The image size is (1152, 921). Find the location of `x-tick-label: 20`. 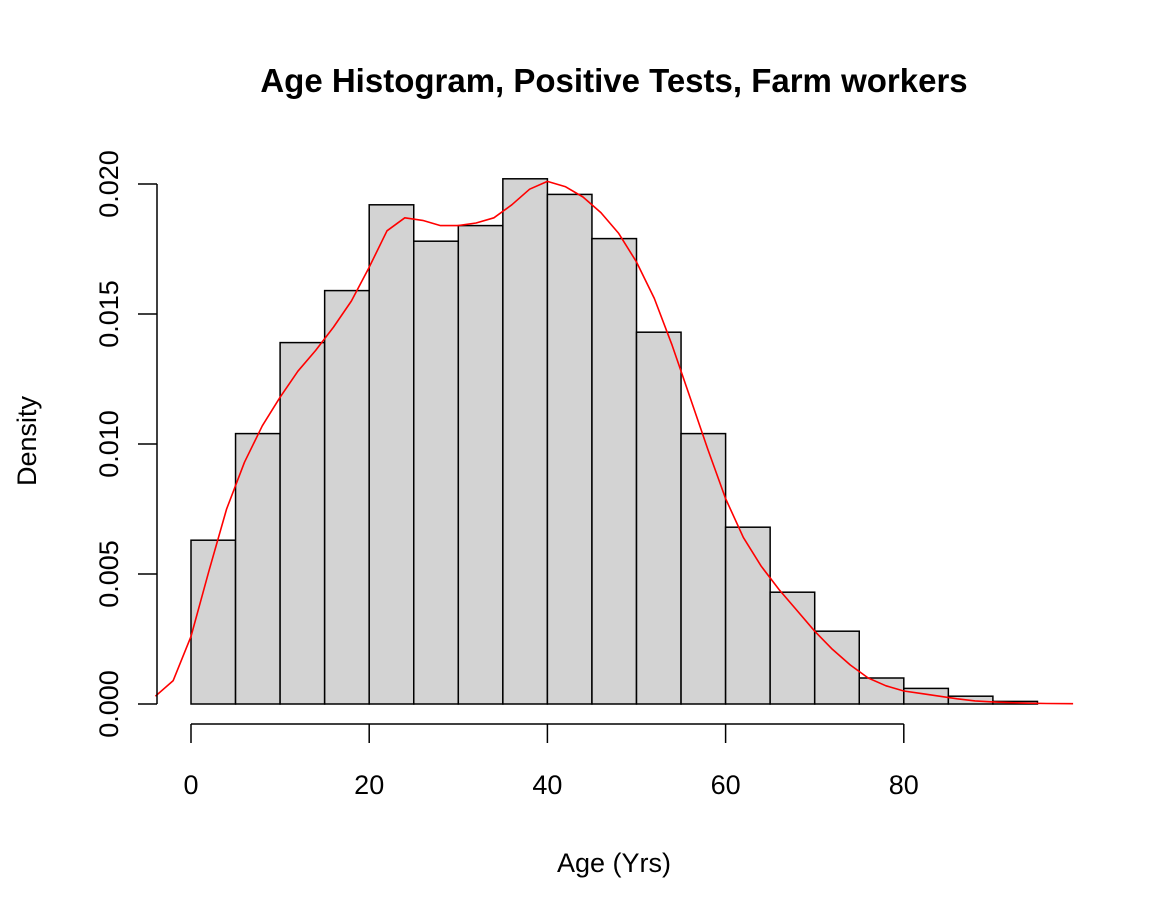

x-tick-label: 20 is located at coordinates (369, 785).